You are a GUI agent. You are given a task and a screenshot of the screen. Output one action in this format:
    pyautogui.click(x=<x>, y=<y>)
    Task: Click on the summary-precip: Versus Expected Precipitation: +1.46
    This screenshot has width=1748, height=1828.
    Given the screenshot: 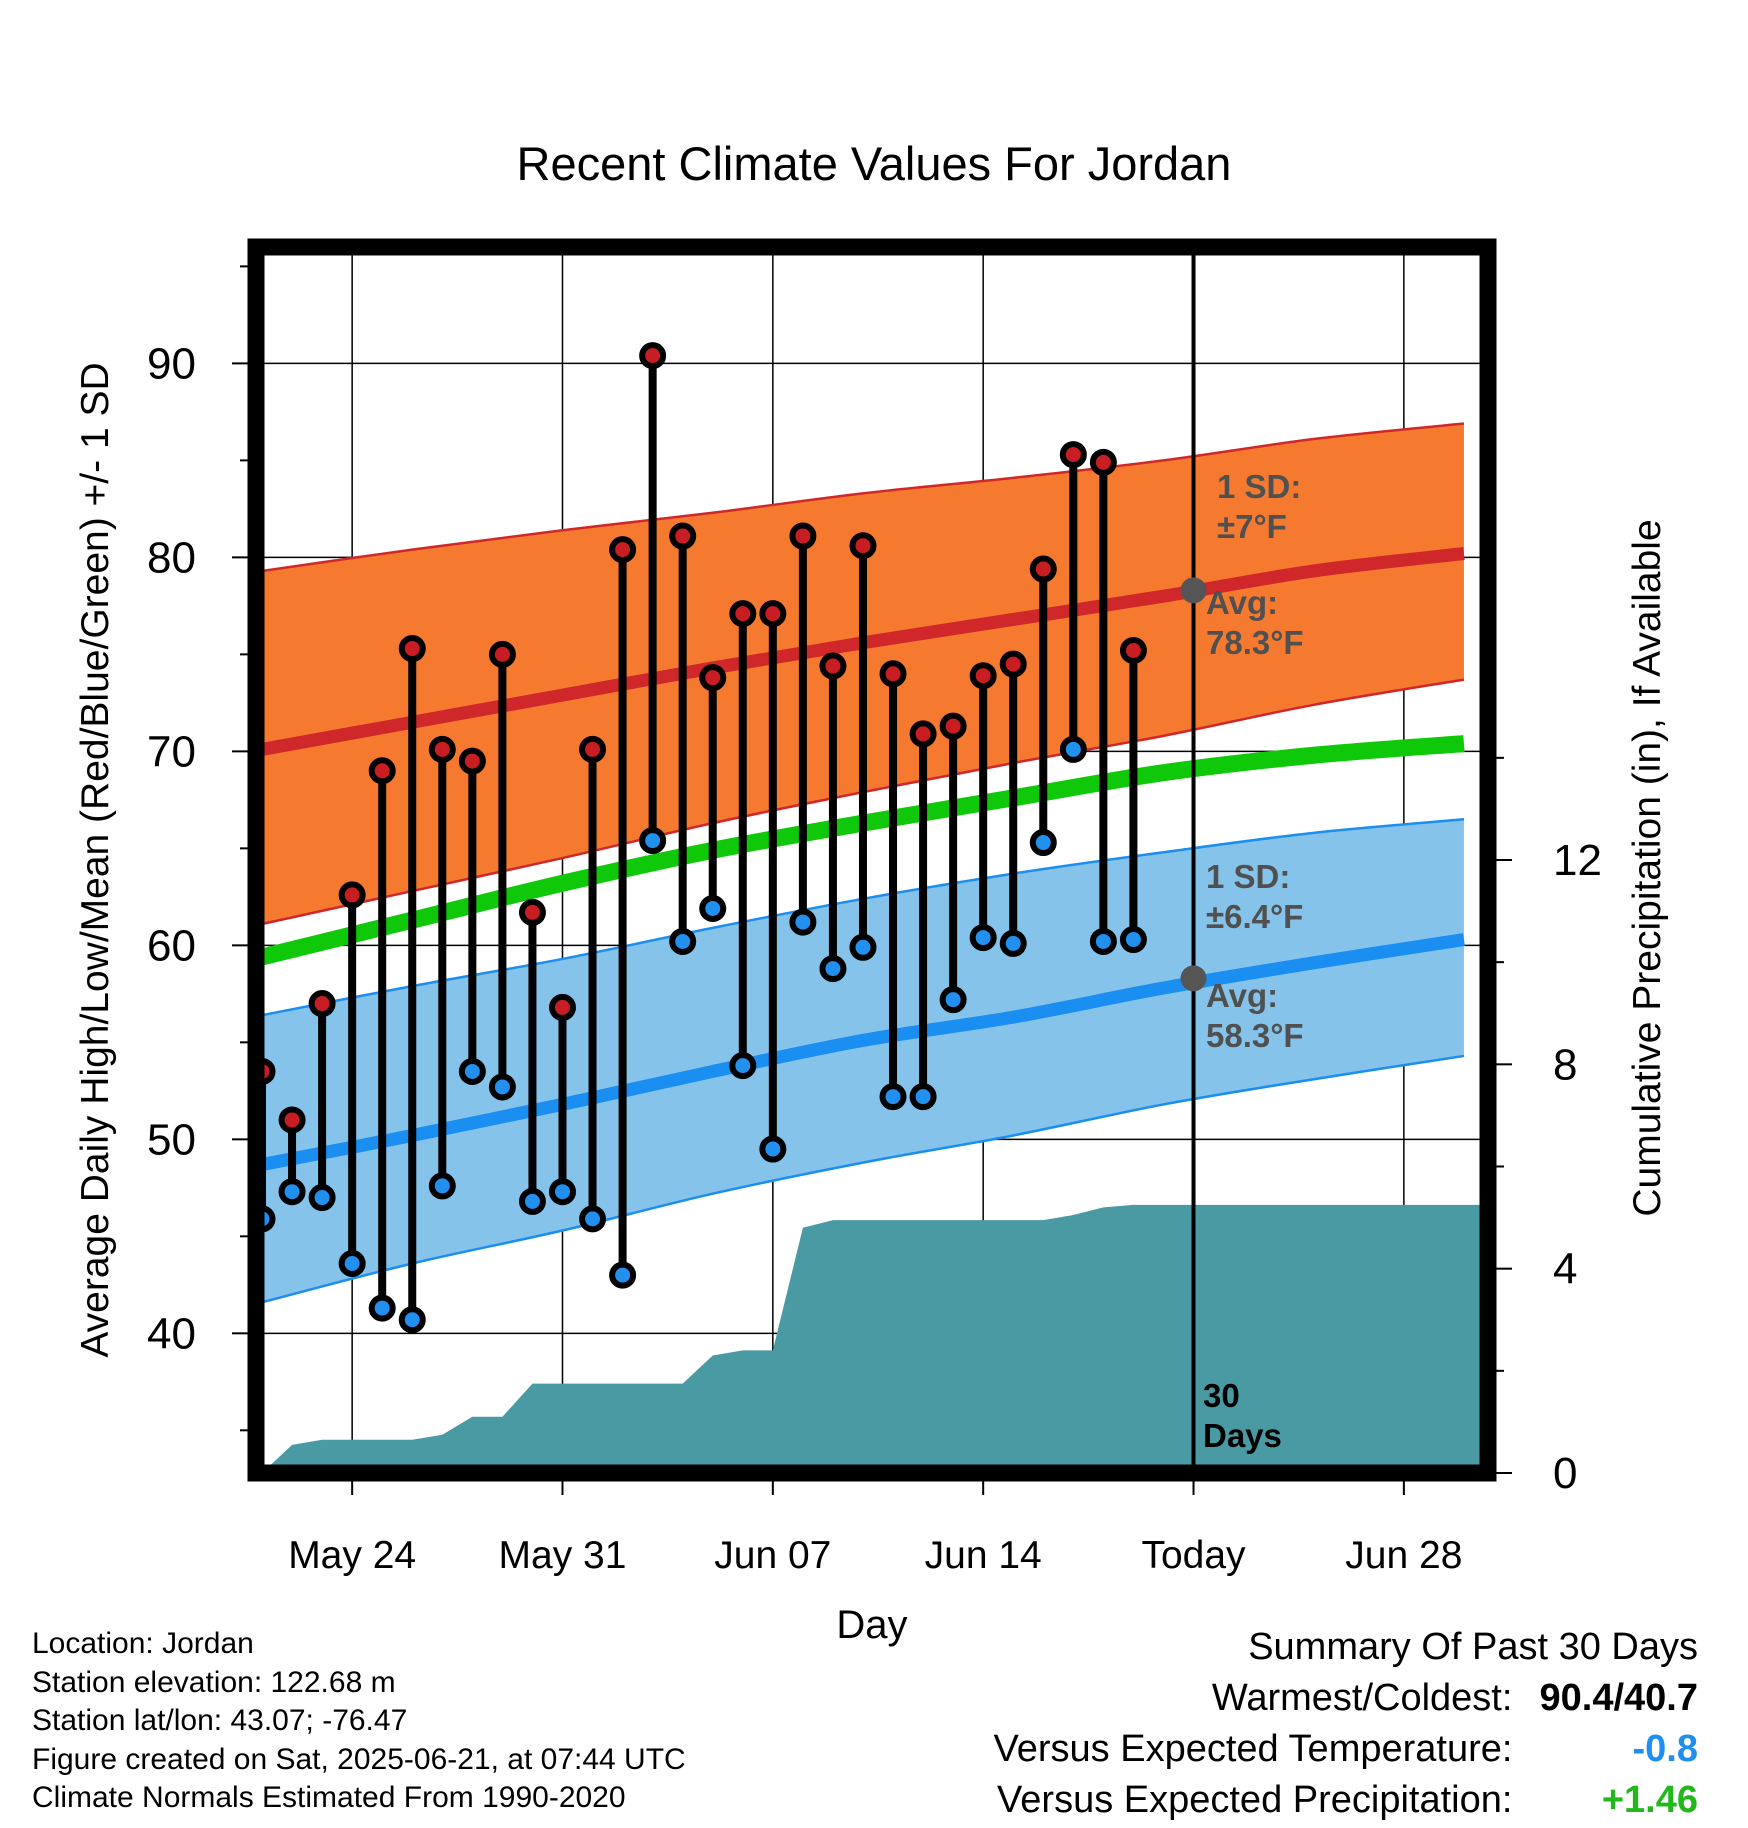 What is the action you would take?
    pyautogui.click(x=1346, y=1800)
    